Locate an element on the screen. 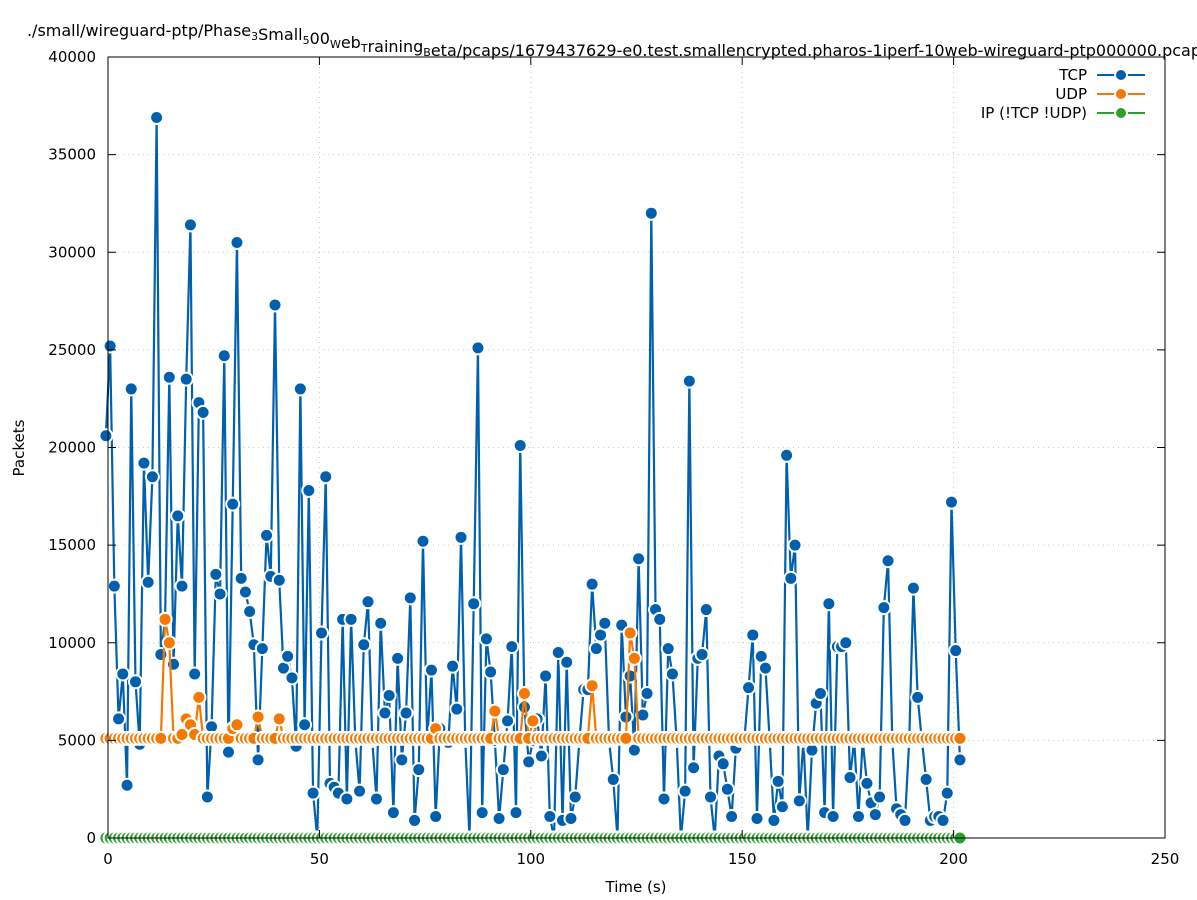  y-tick-label: 35000 is located at coordinates (72, 155).